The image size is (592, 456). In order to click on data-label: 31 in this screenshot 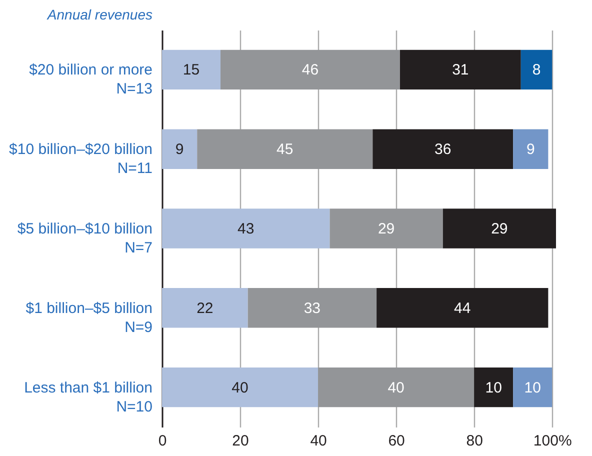, I will do `click(460, 70)`.